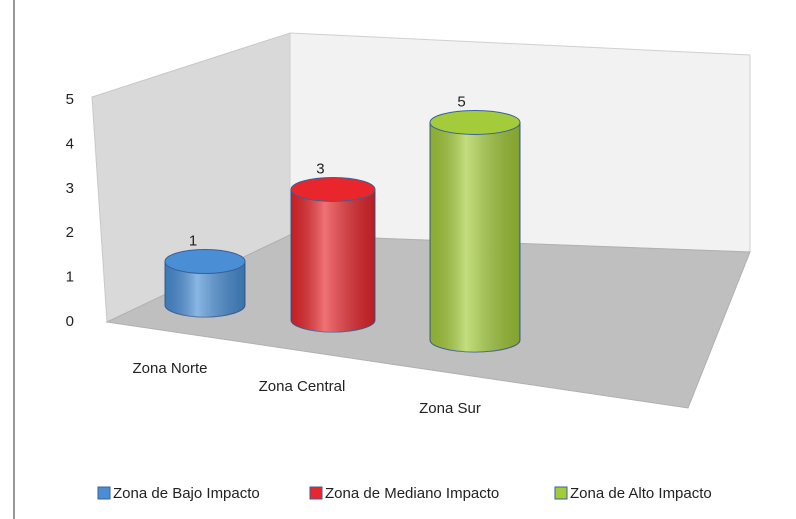  What do you see at coordinates (70, 277) in the screenshot?
I see `y-tick-label: 1` at bounding box center [70, 277].